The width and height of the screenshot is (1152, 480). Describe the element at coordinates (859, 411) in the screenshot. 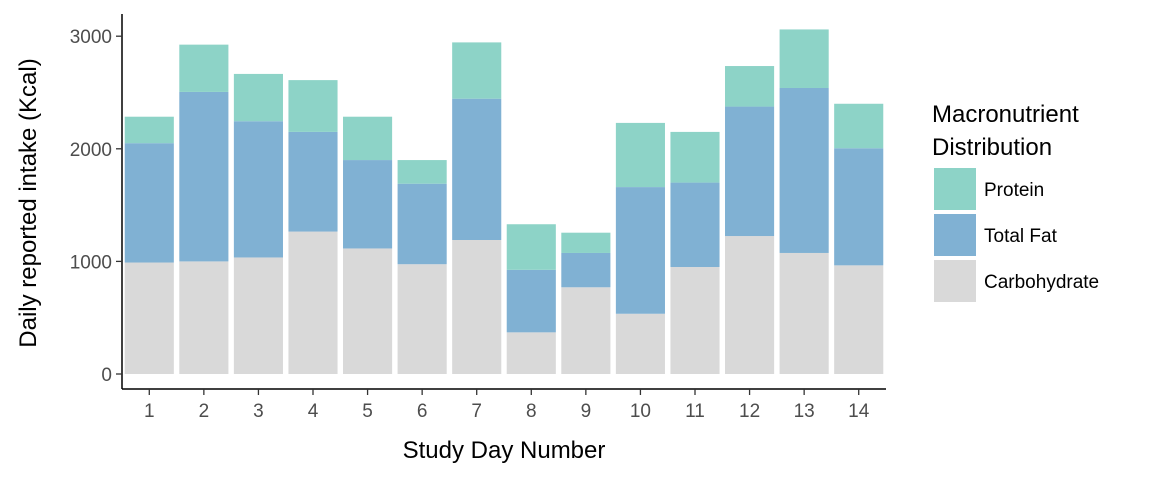

I see `x-tick-label-14: 14` at that location.